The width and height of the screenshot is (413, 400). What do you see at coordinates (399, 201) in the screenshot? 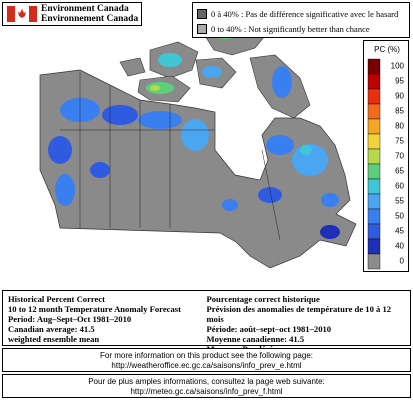
I see `colorbar-label: 55` at bounding box center [399, 201].